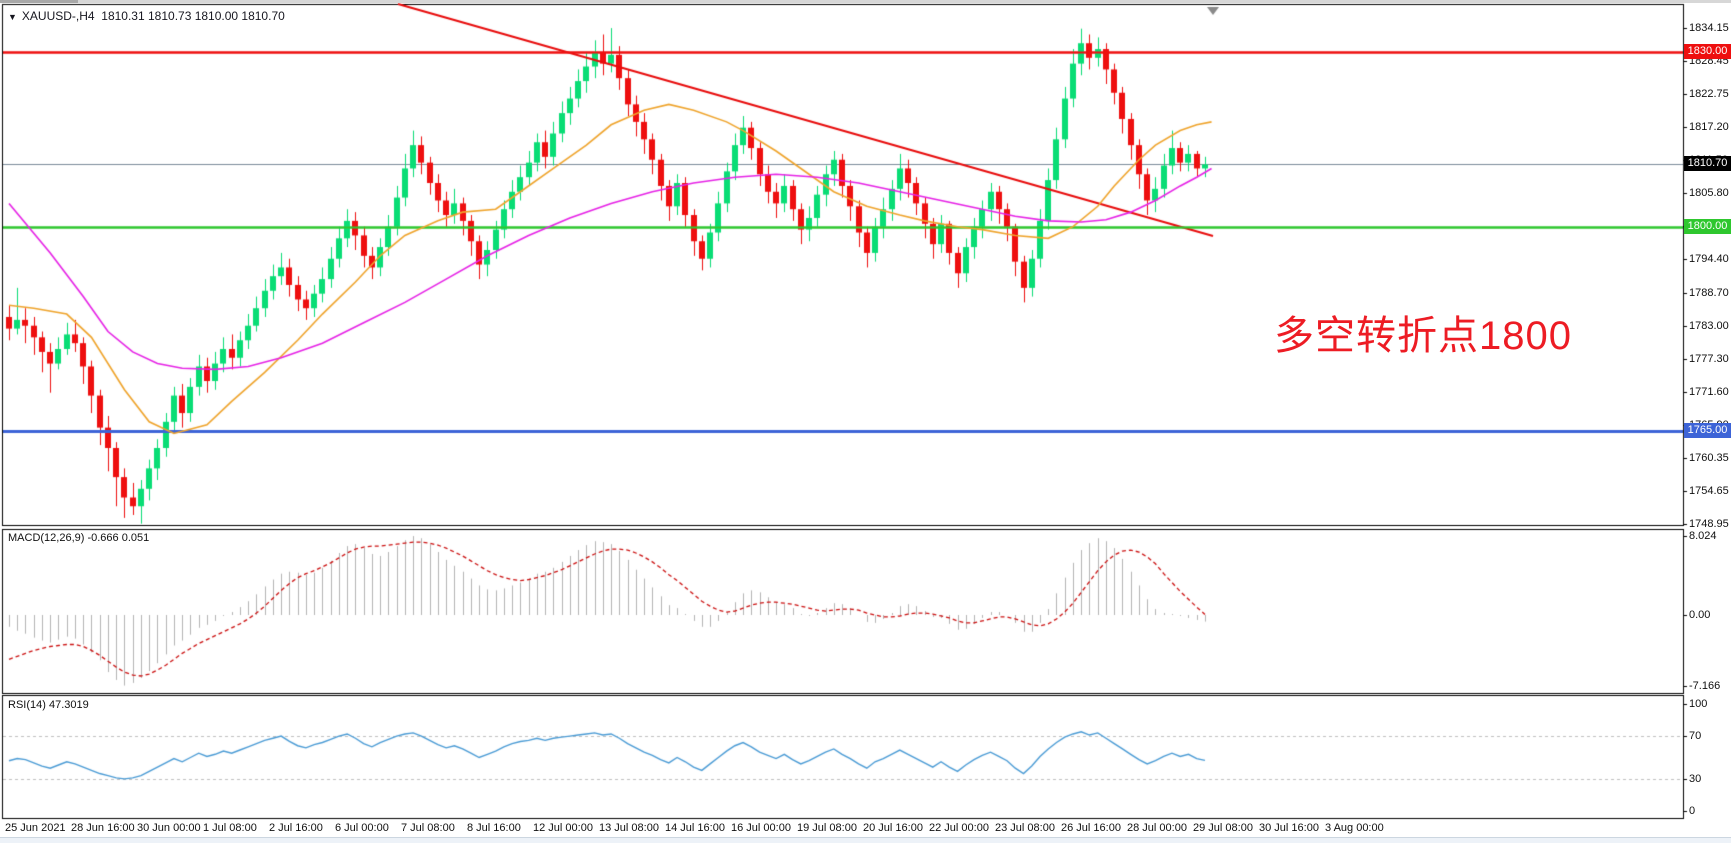 Image resolution: width=1731 pixels, height=843 pixels. Describe the element at coordinates (193, 16) in the screenshot. I see `quote-ohlc: 1810.31 1810.73 1810.00 1810.70` at that location.